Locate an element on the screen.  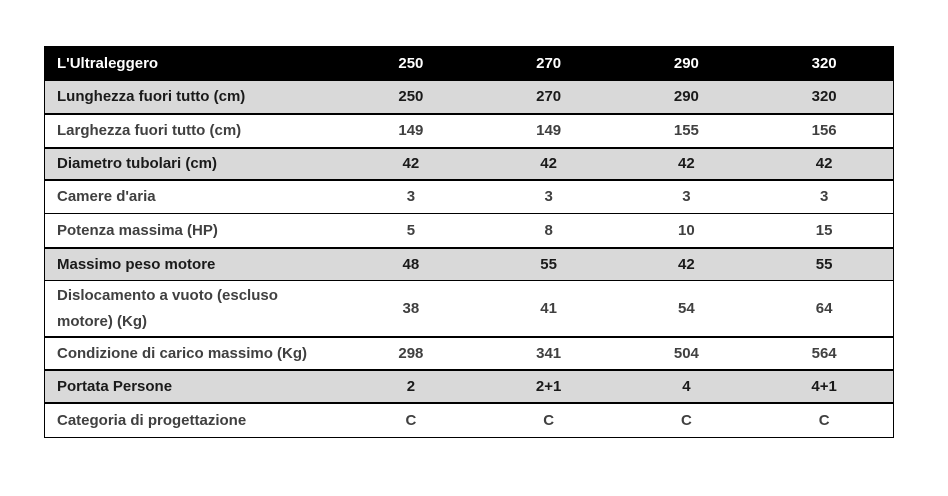
cell-value: 270 is located at coordinates (549, 96).